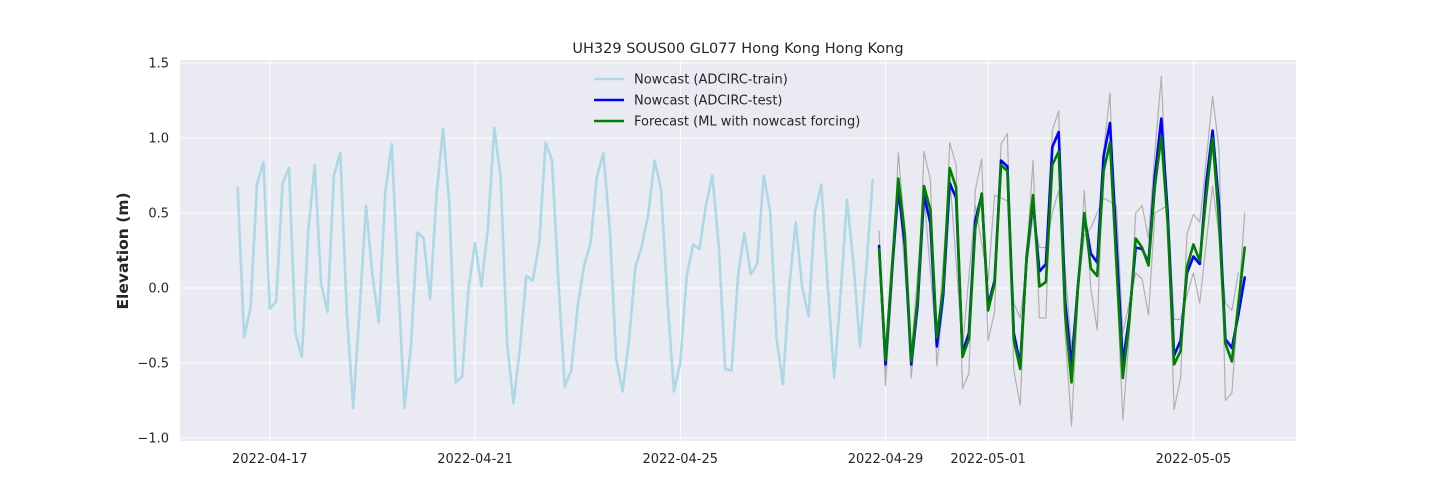 This screenshot has height=504, width=1440. I want to click on legend-label: Forecast (ML with nowcast forcing), so click(747, 122).